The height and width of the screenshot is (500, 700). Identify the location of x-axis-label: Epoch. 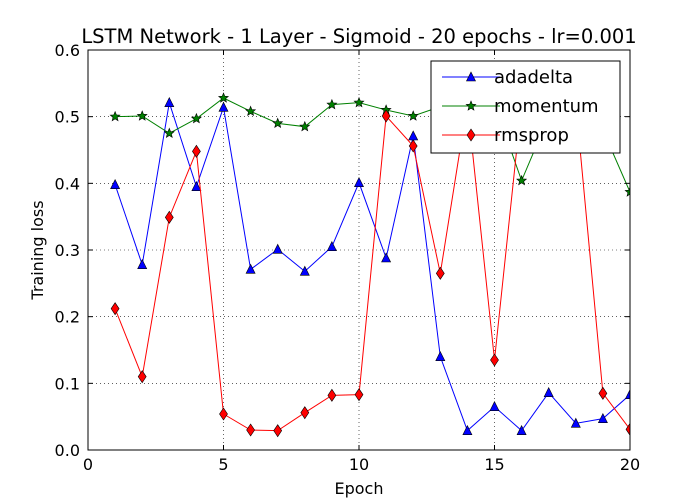
(359, 488).